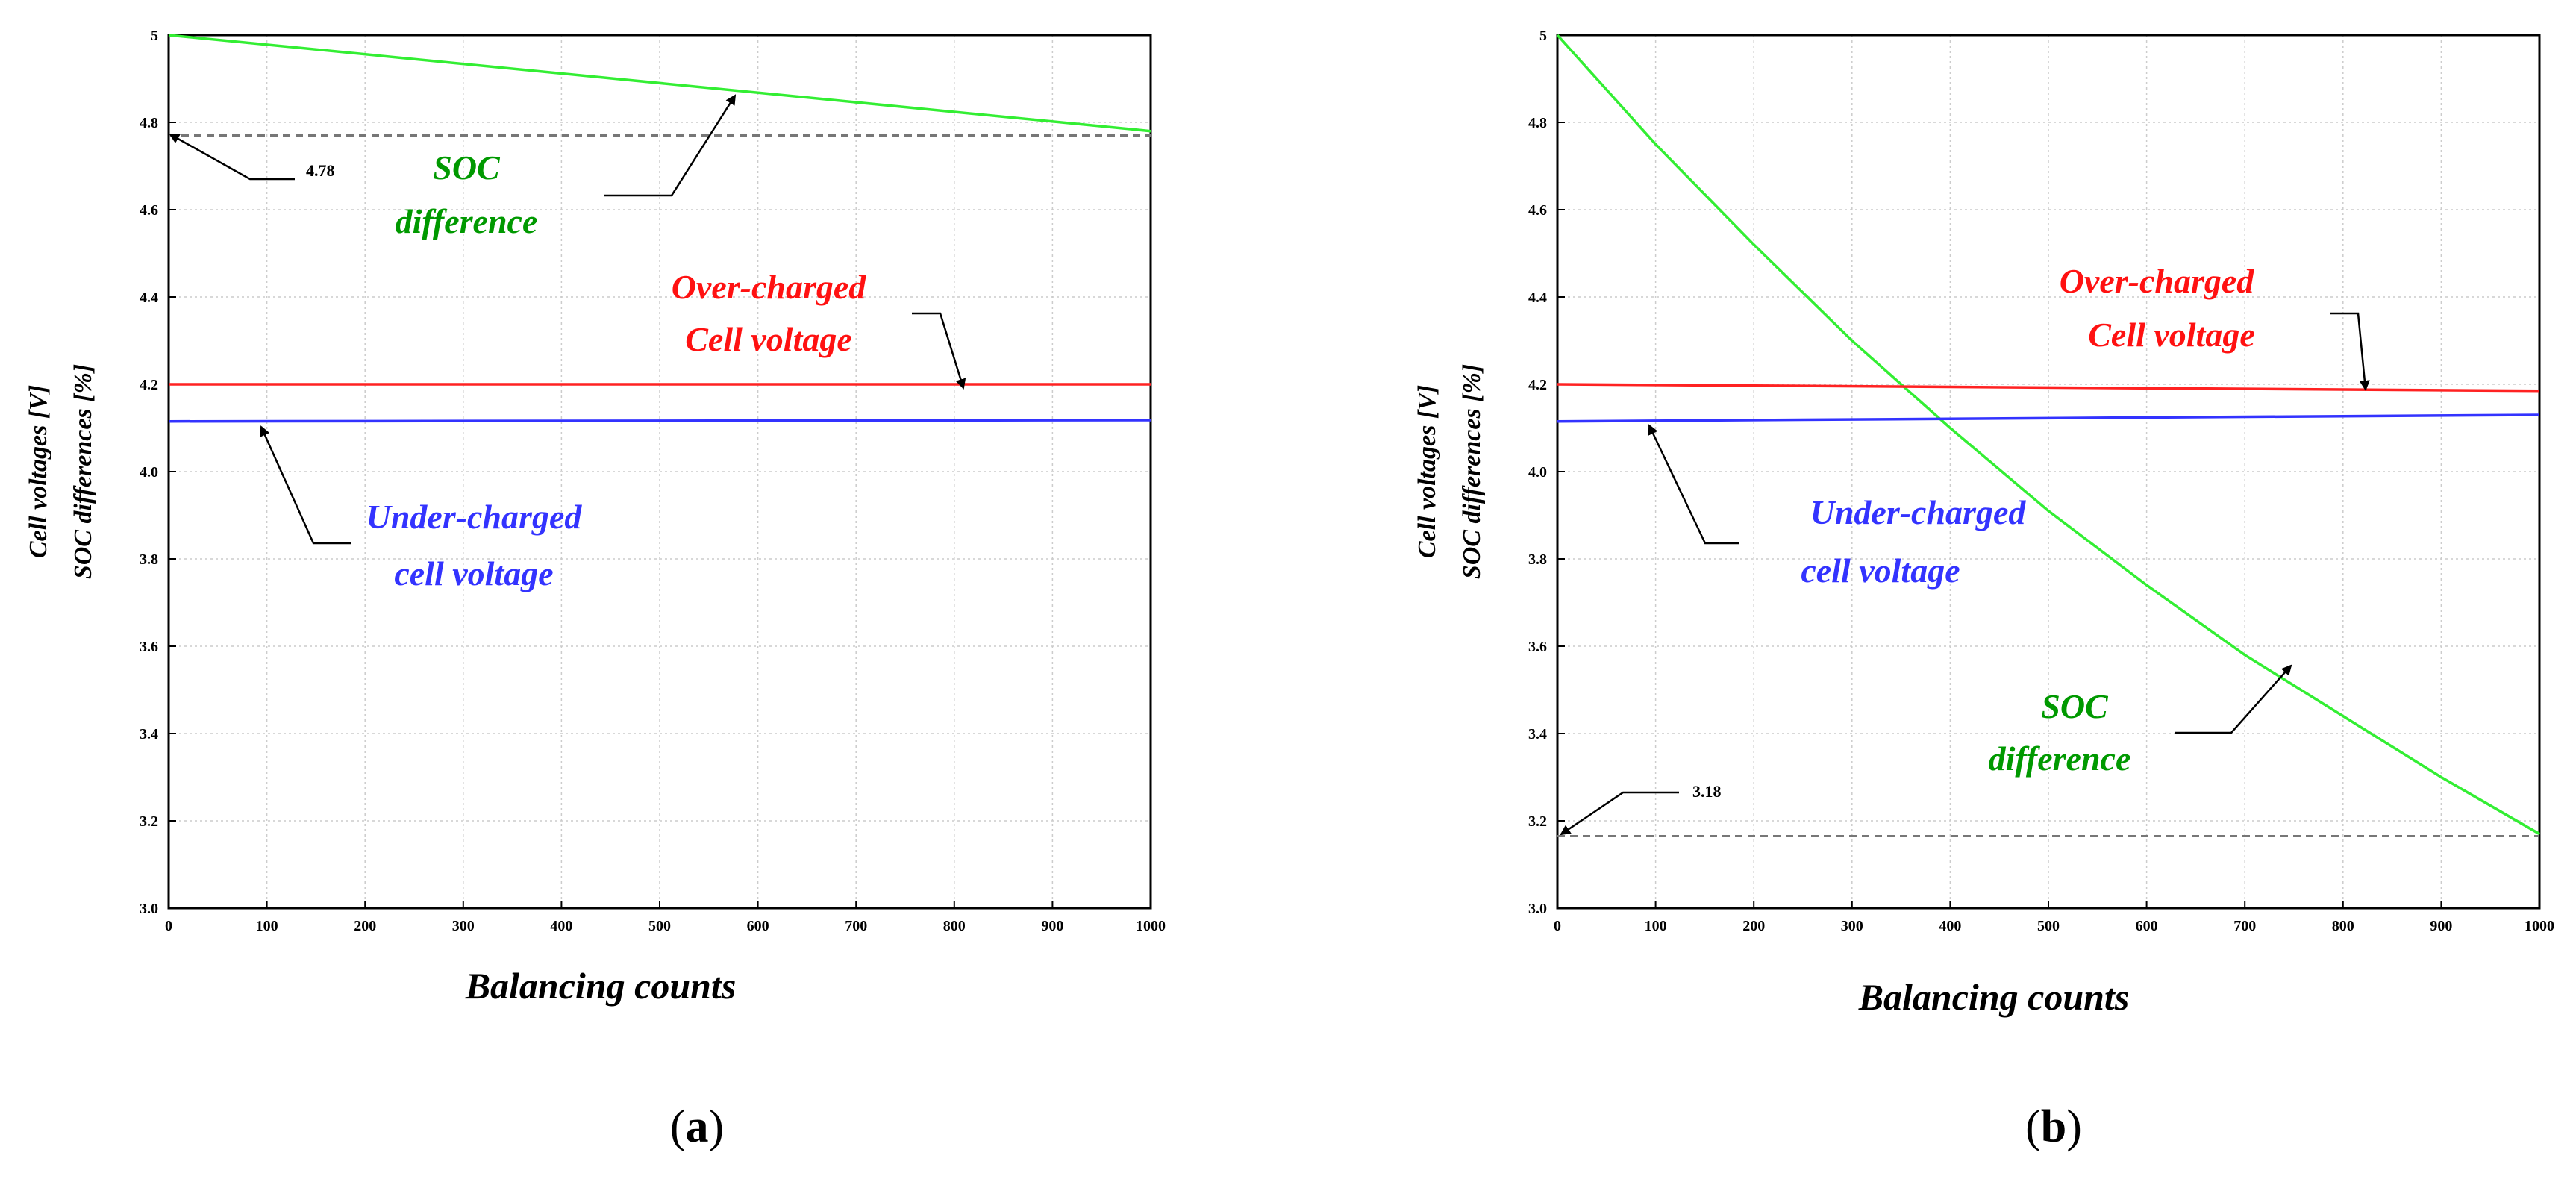 This screenshot has height=1182, width=2576. What do you see at coordinates (467, 167) in the screenshot?
I see `soc-annotation-line1-a: SOC` at bounding box center [467, 167].